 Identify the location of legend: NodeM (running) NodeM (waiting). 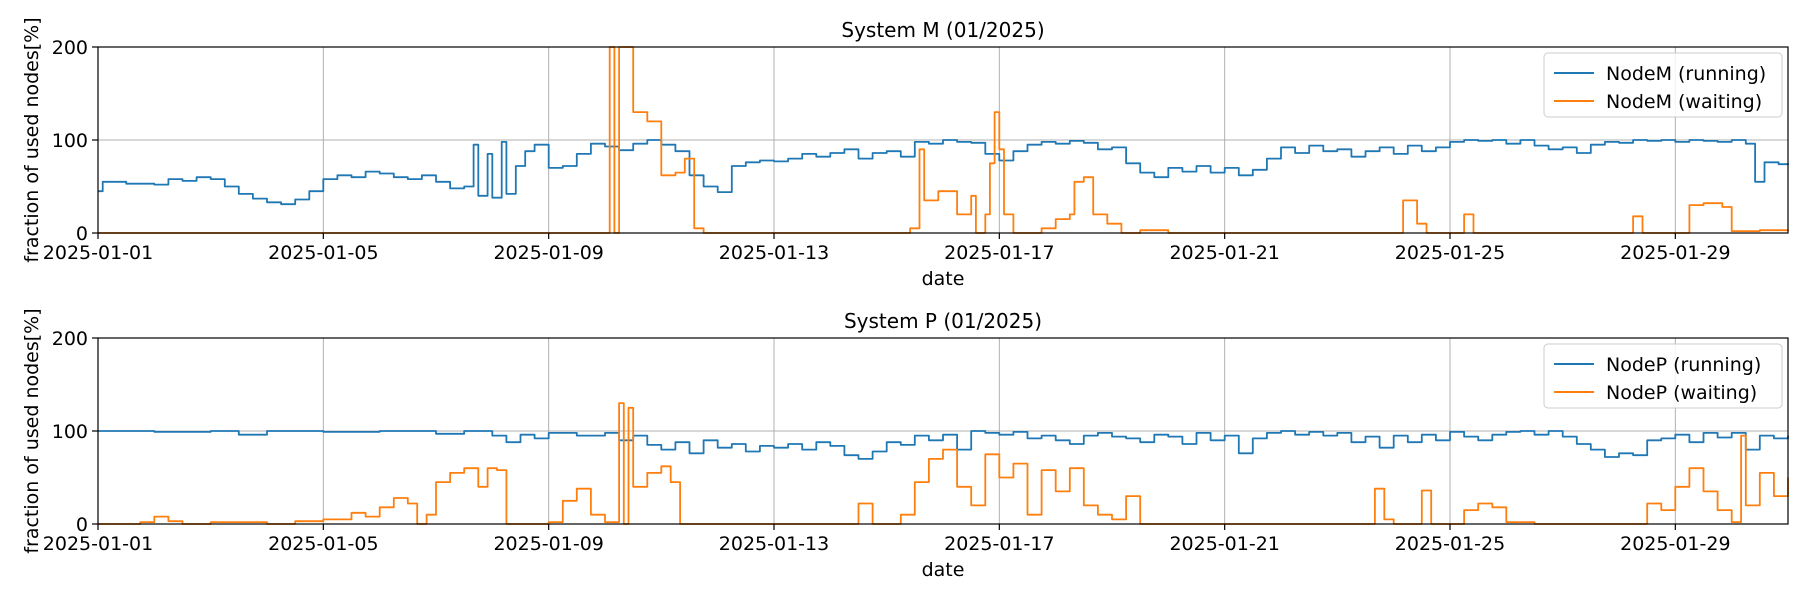
(1663, 85).